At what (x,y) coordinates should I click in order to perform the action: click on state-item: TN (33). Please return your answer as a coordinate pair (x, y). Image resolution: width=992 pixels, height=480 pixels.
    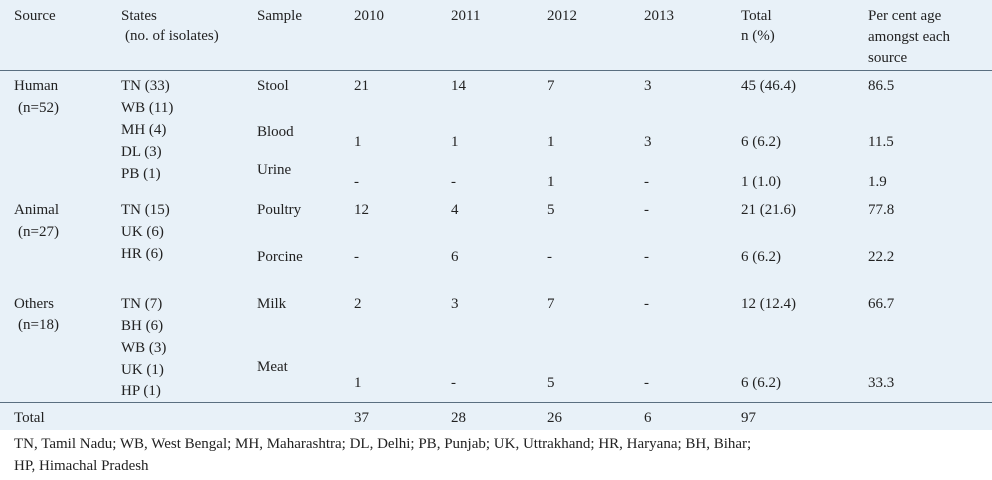
    Looking at the image, I should click on (145, 86).